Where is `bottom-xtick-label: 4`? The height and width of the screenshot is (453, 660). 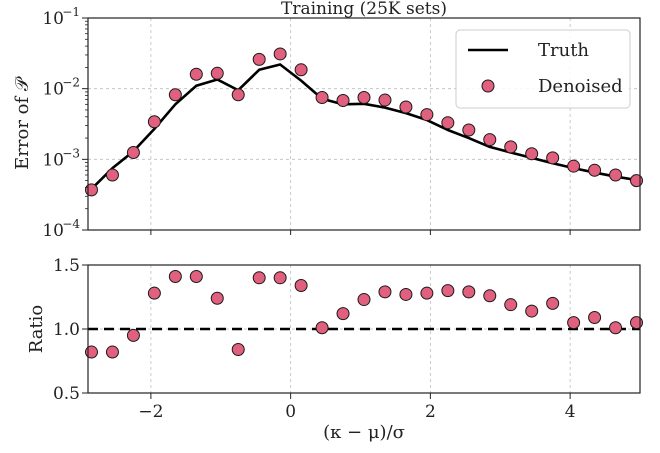 bottom-xtick-label: 4 is located at coordinates (570, 412).